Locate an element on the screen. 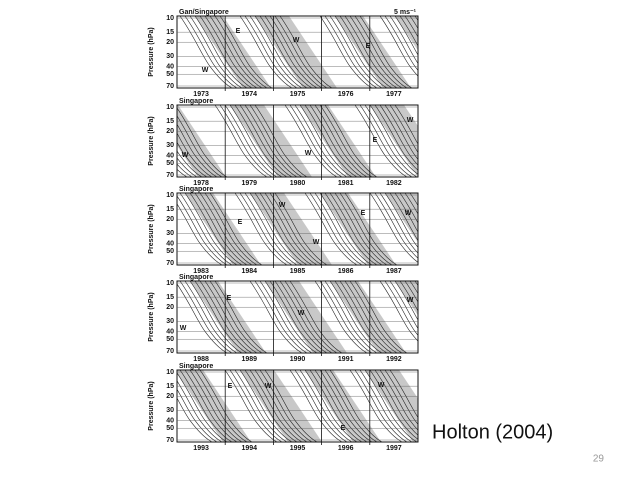 Image resolution: width=640 pixels, height=480 pixels. year-label: 1990 is located at coordinates (298, 359).